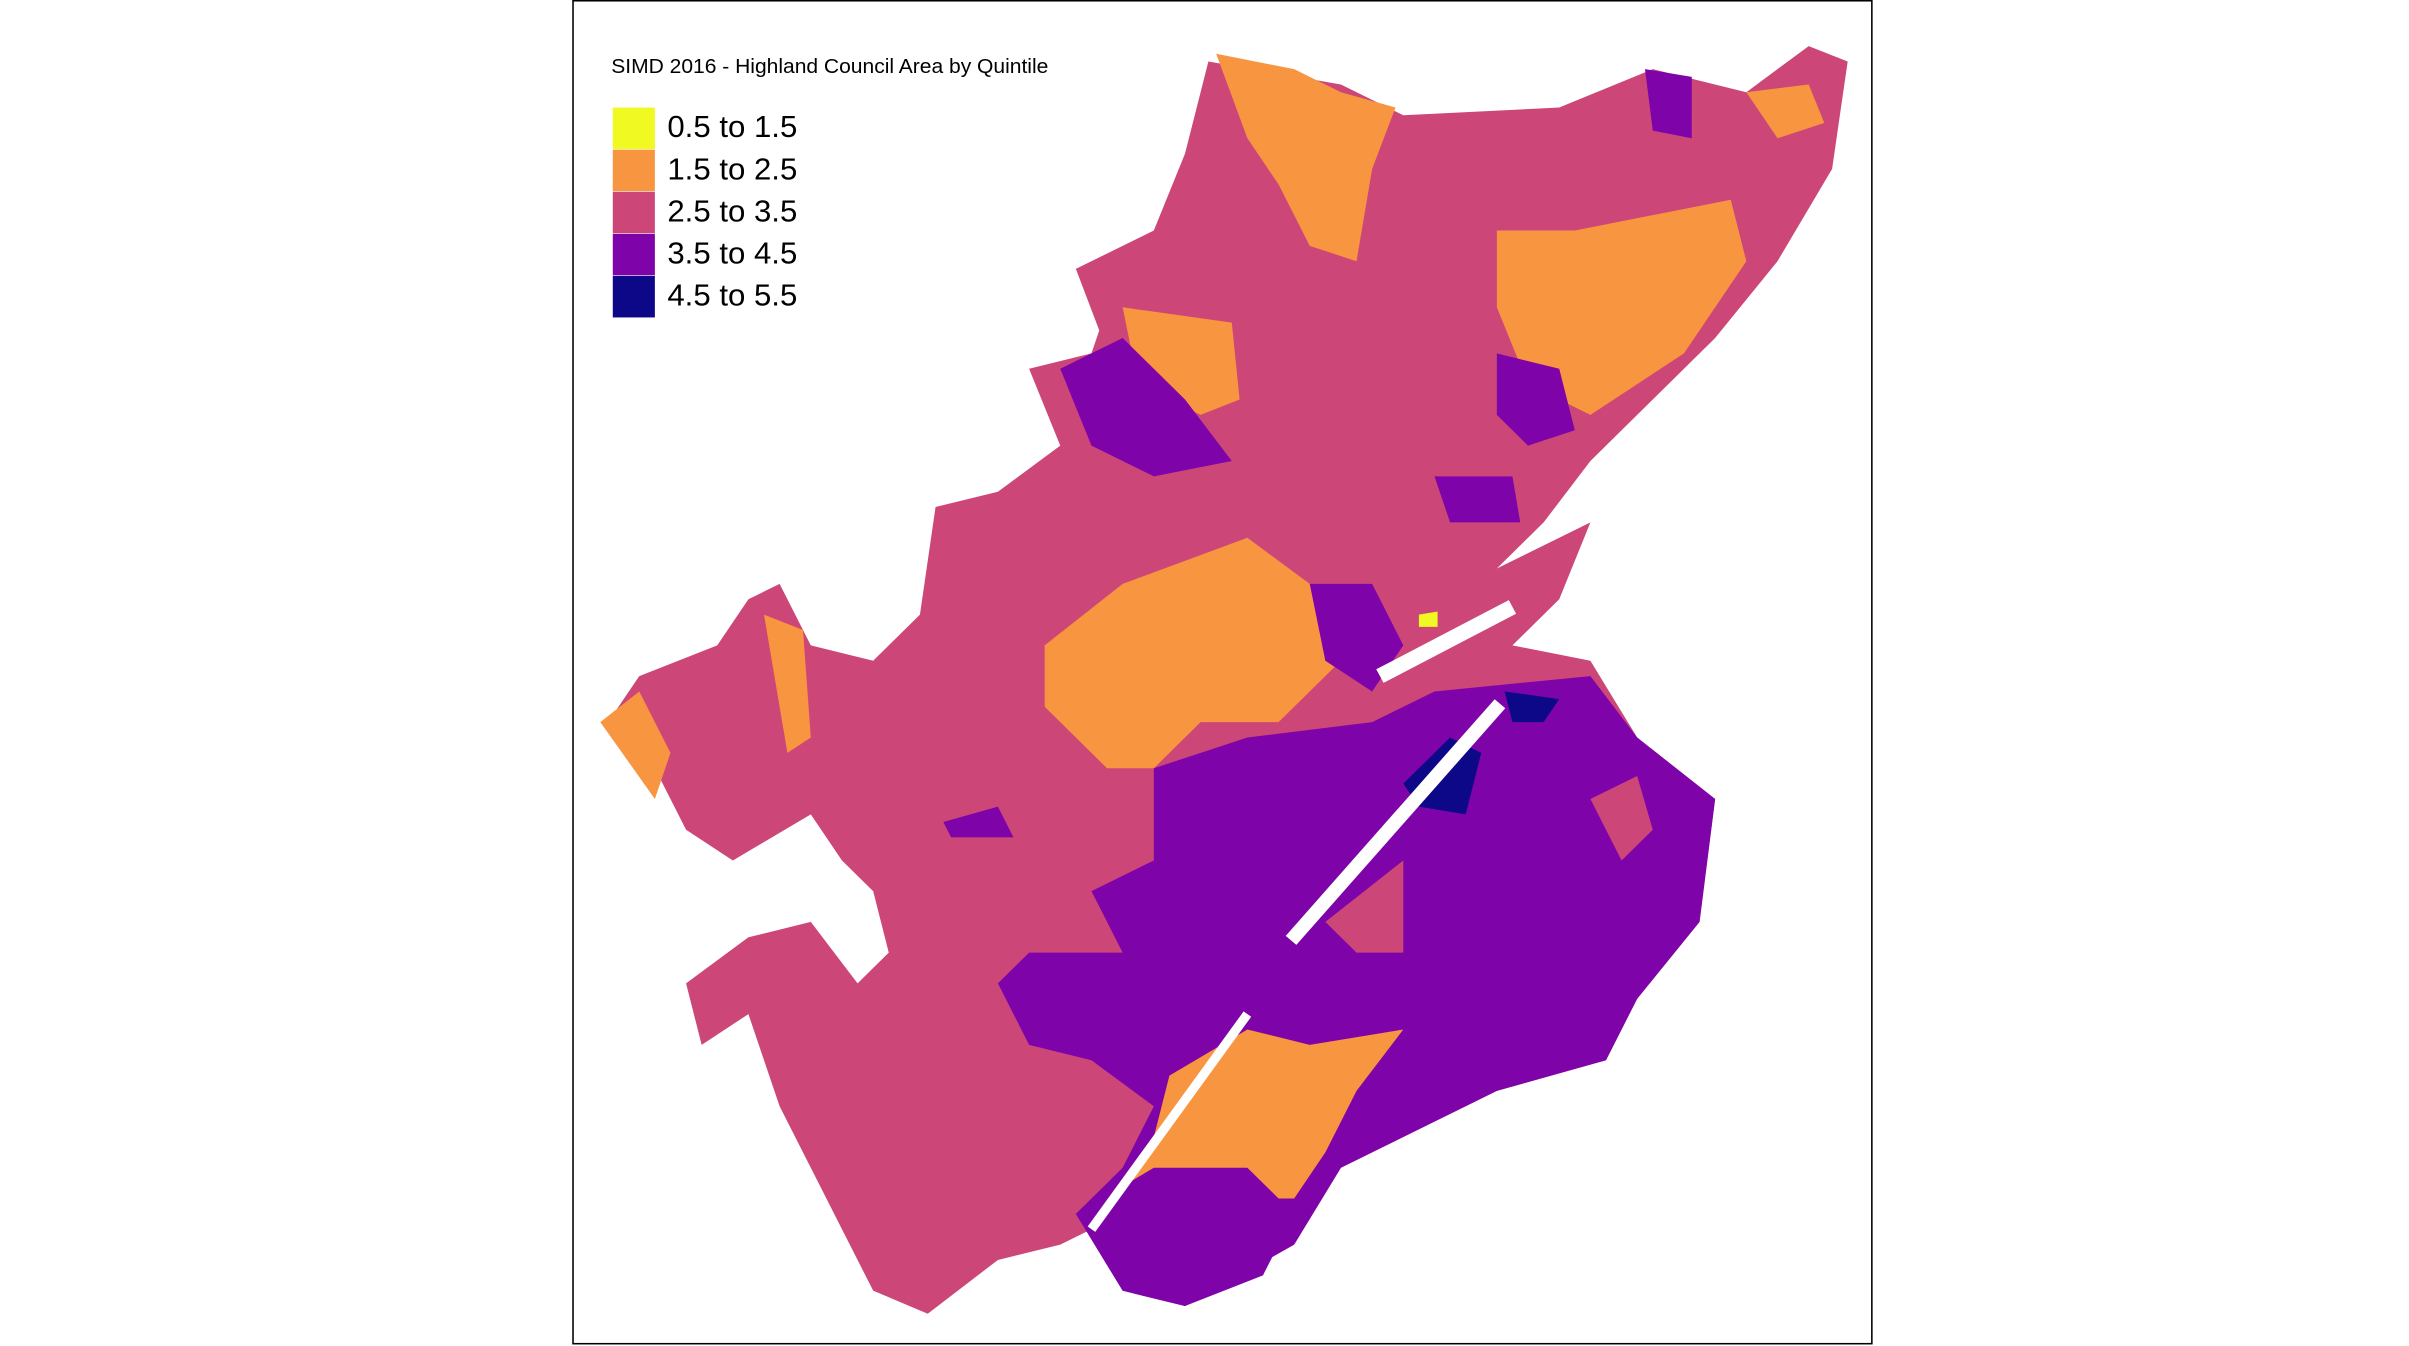  I want to click on legend-label: 2.5 to 3.5, so click(732, 211).